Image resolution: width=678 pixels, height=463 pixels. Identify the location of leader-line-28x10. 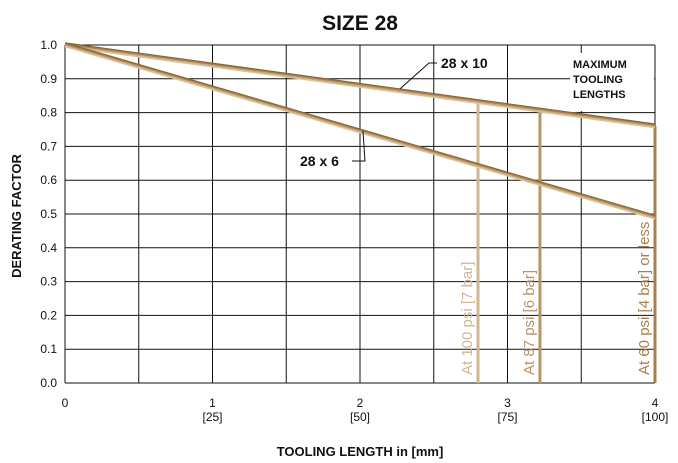
(418, 76).